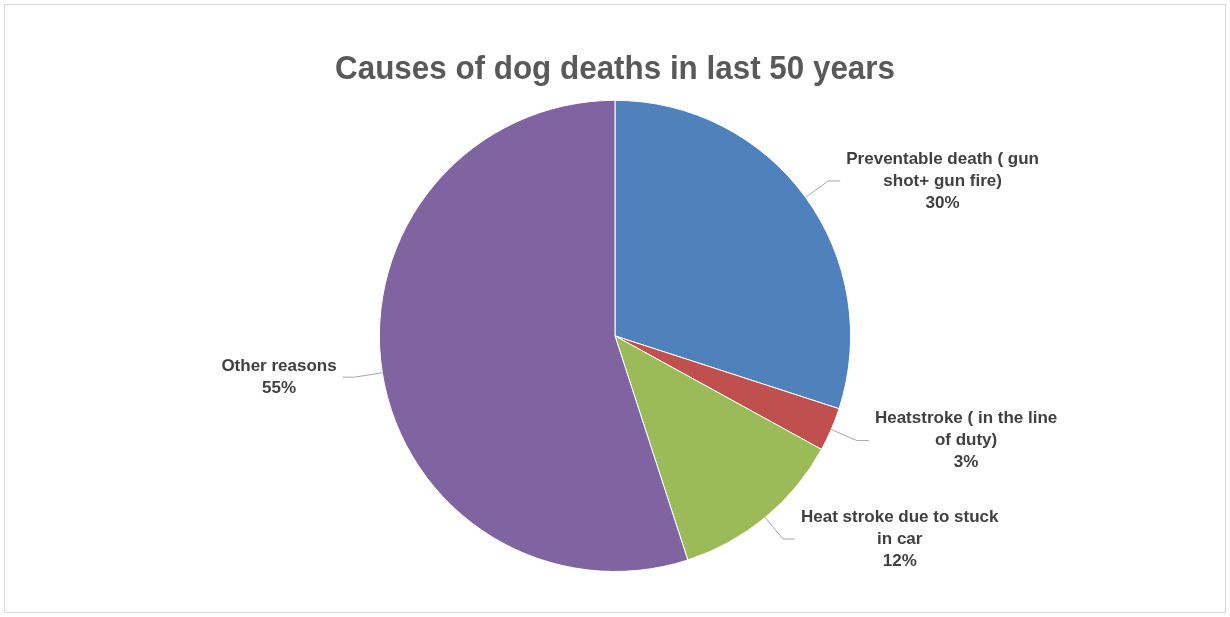 This screenshot has height=617, width=1230. What do you see at coordinates (942, 169) in the screenshot?
I see `slice-label: Preventable death ( gun shot+ gun fire)` at bounding box center [942, 169].